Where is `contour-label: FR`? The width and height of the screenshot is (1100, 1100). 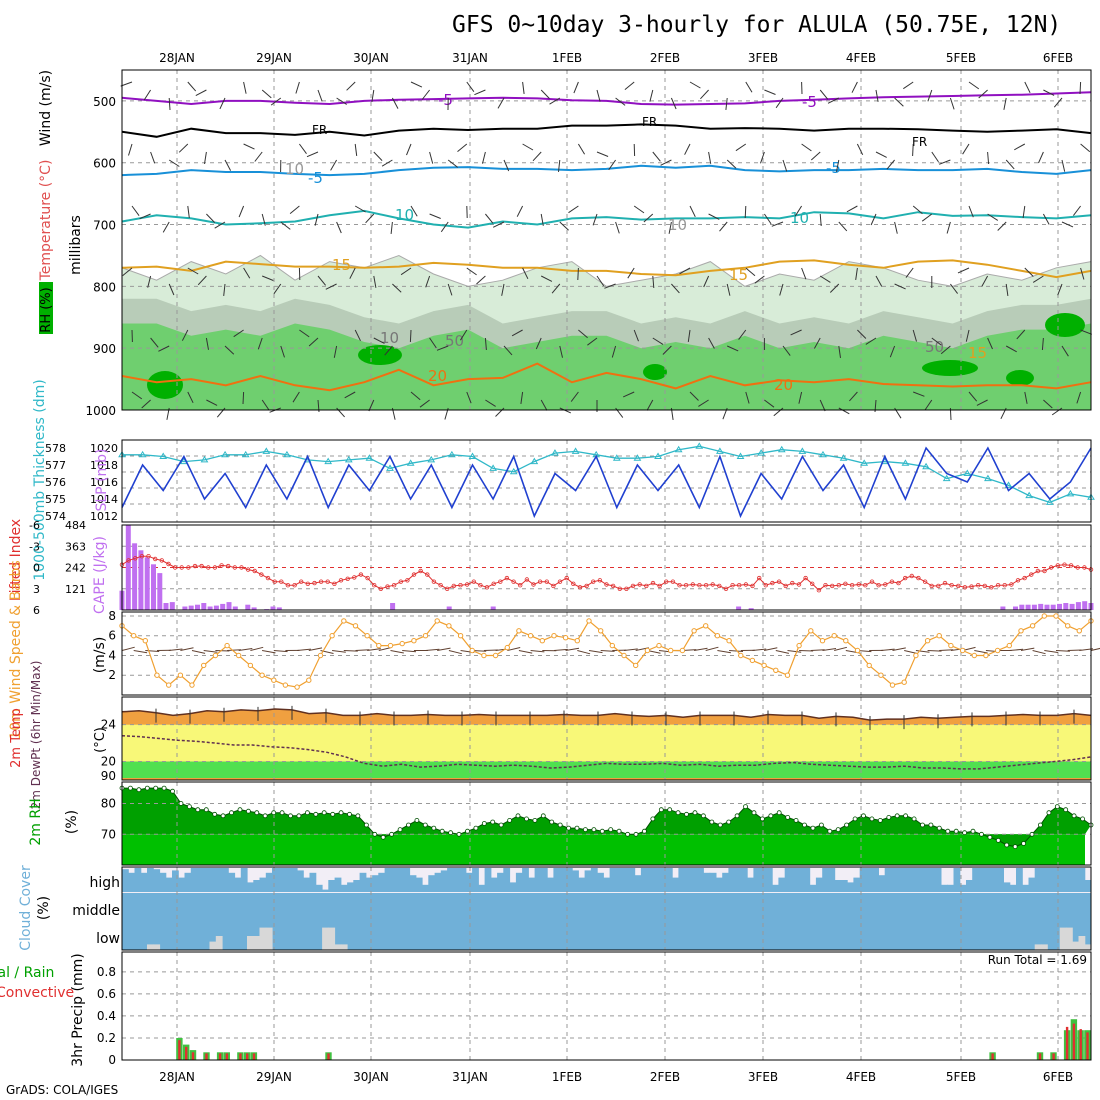
contour-label: FR is located at coordinates (319, 130).